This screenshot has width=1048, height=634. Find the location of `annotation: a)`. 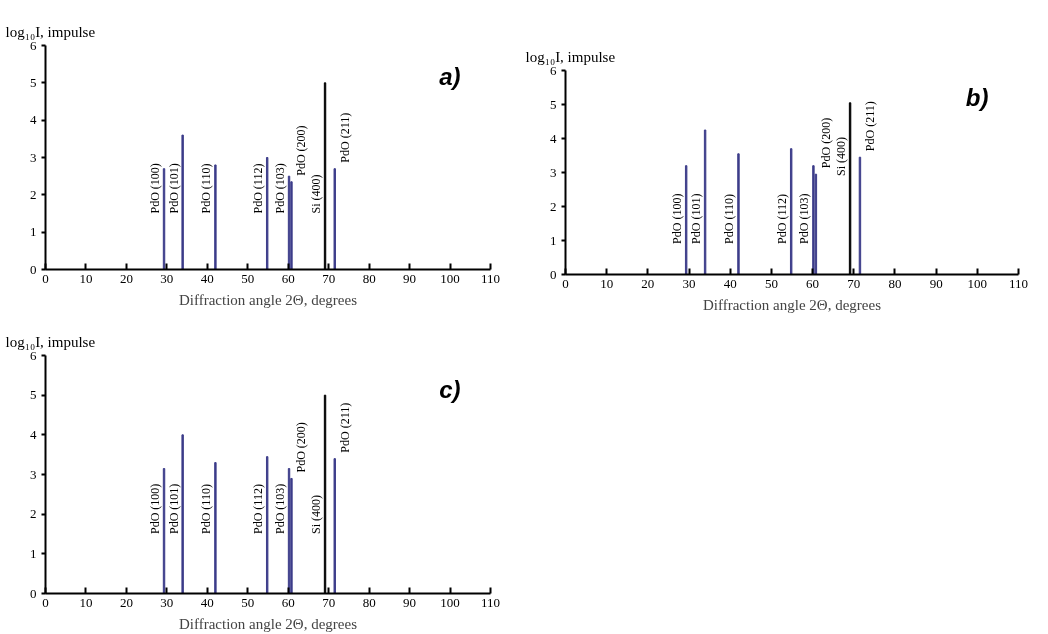

annotation: a) is located at coordinates (450, 77).